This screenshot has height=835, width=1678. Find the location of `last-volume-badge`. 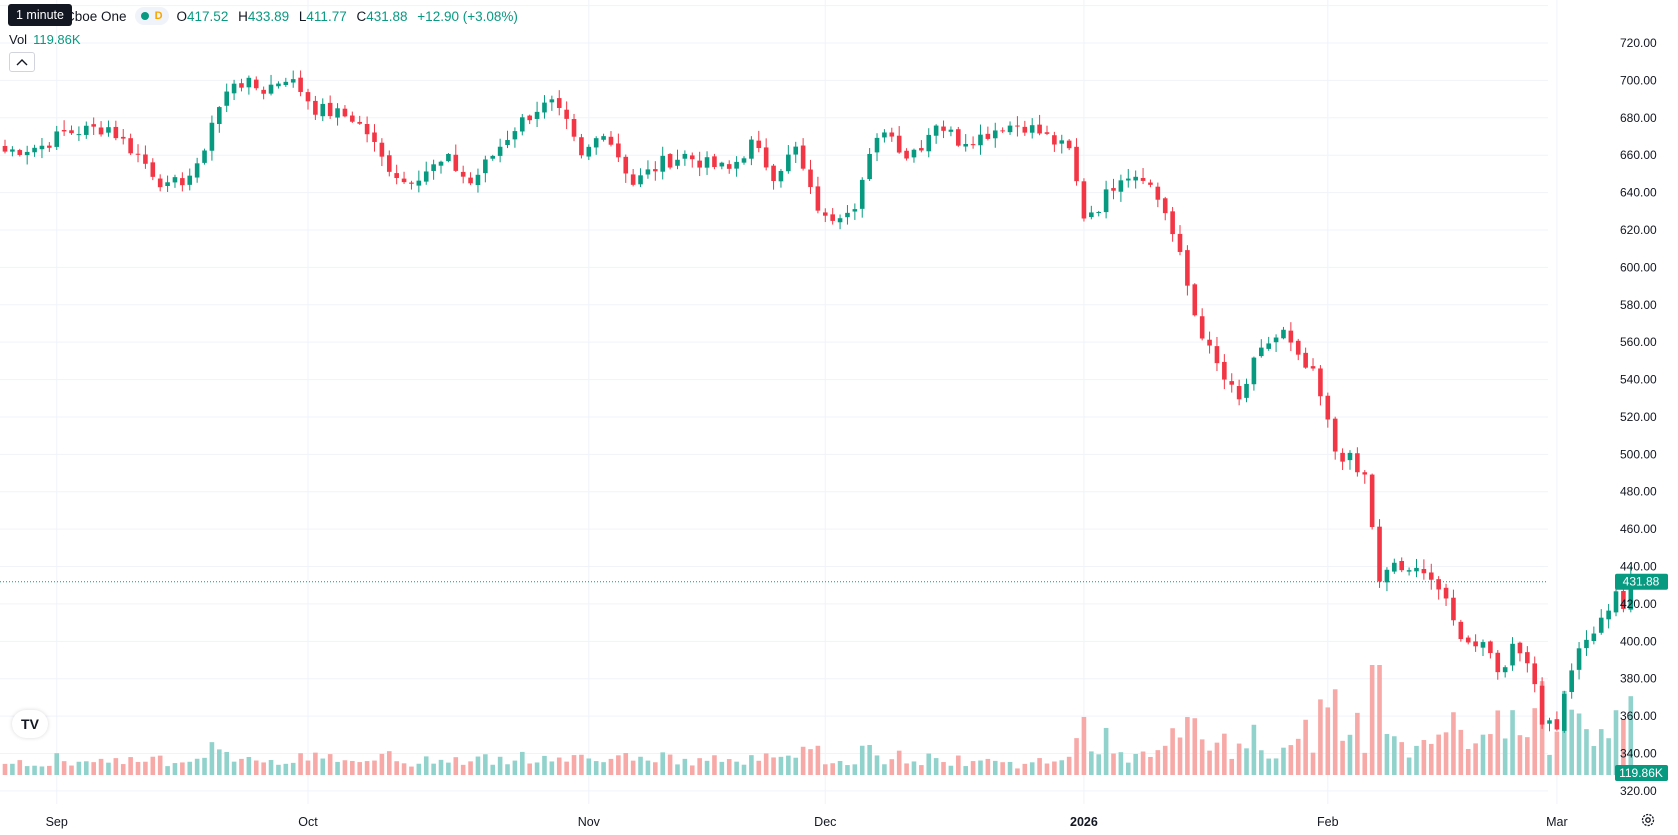

last-volume-badge is located at coordinates (1641, 773).